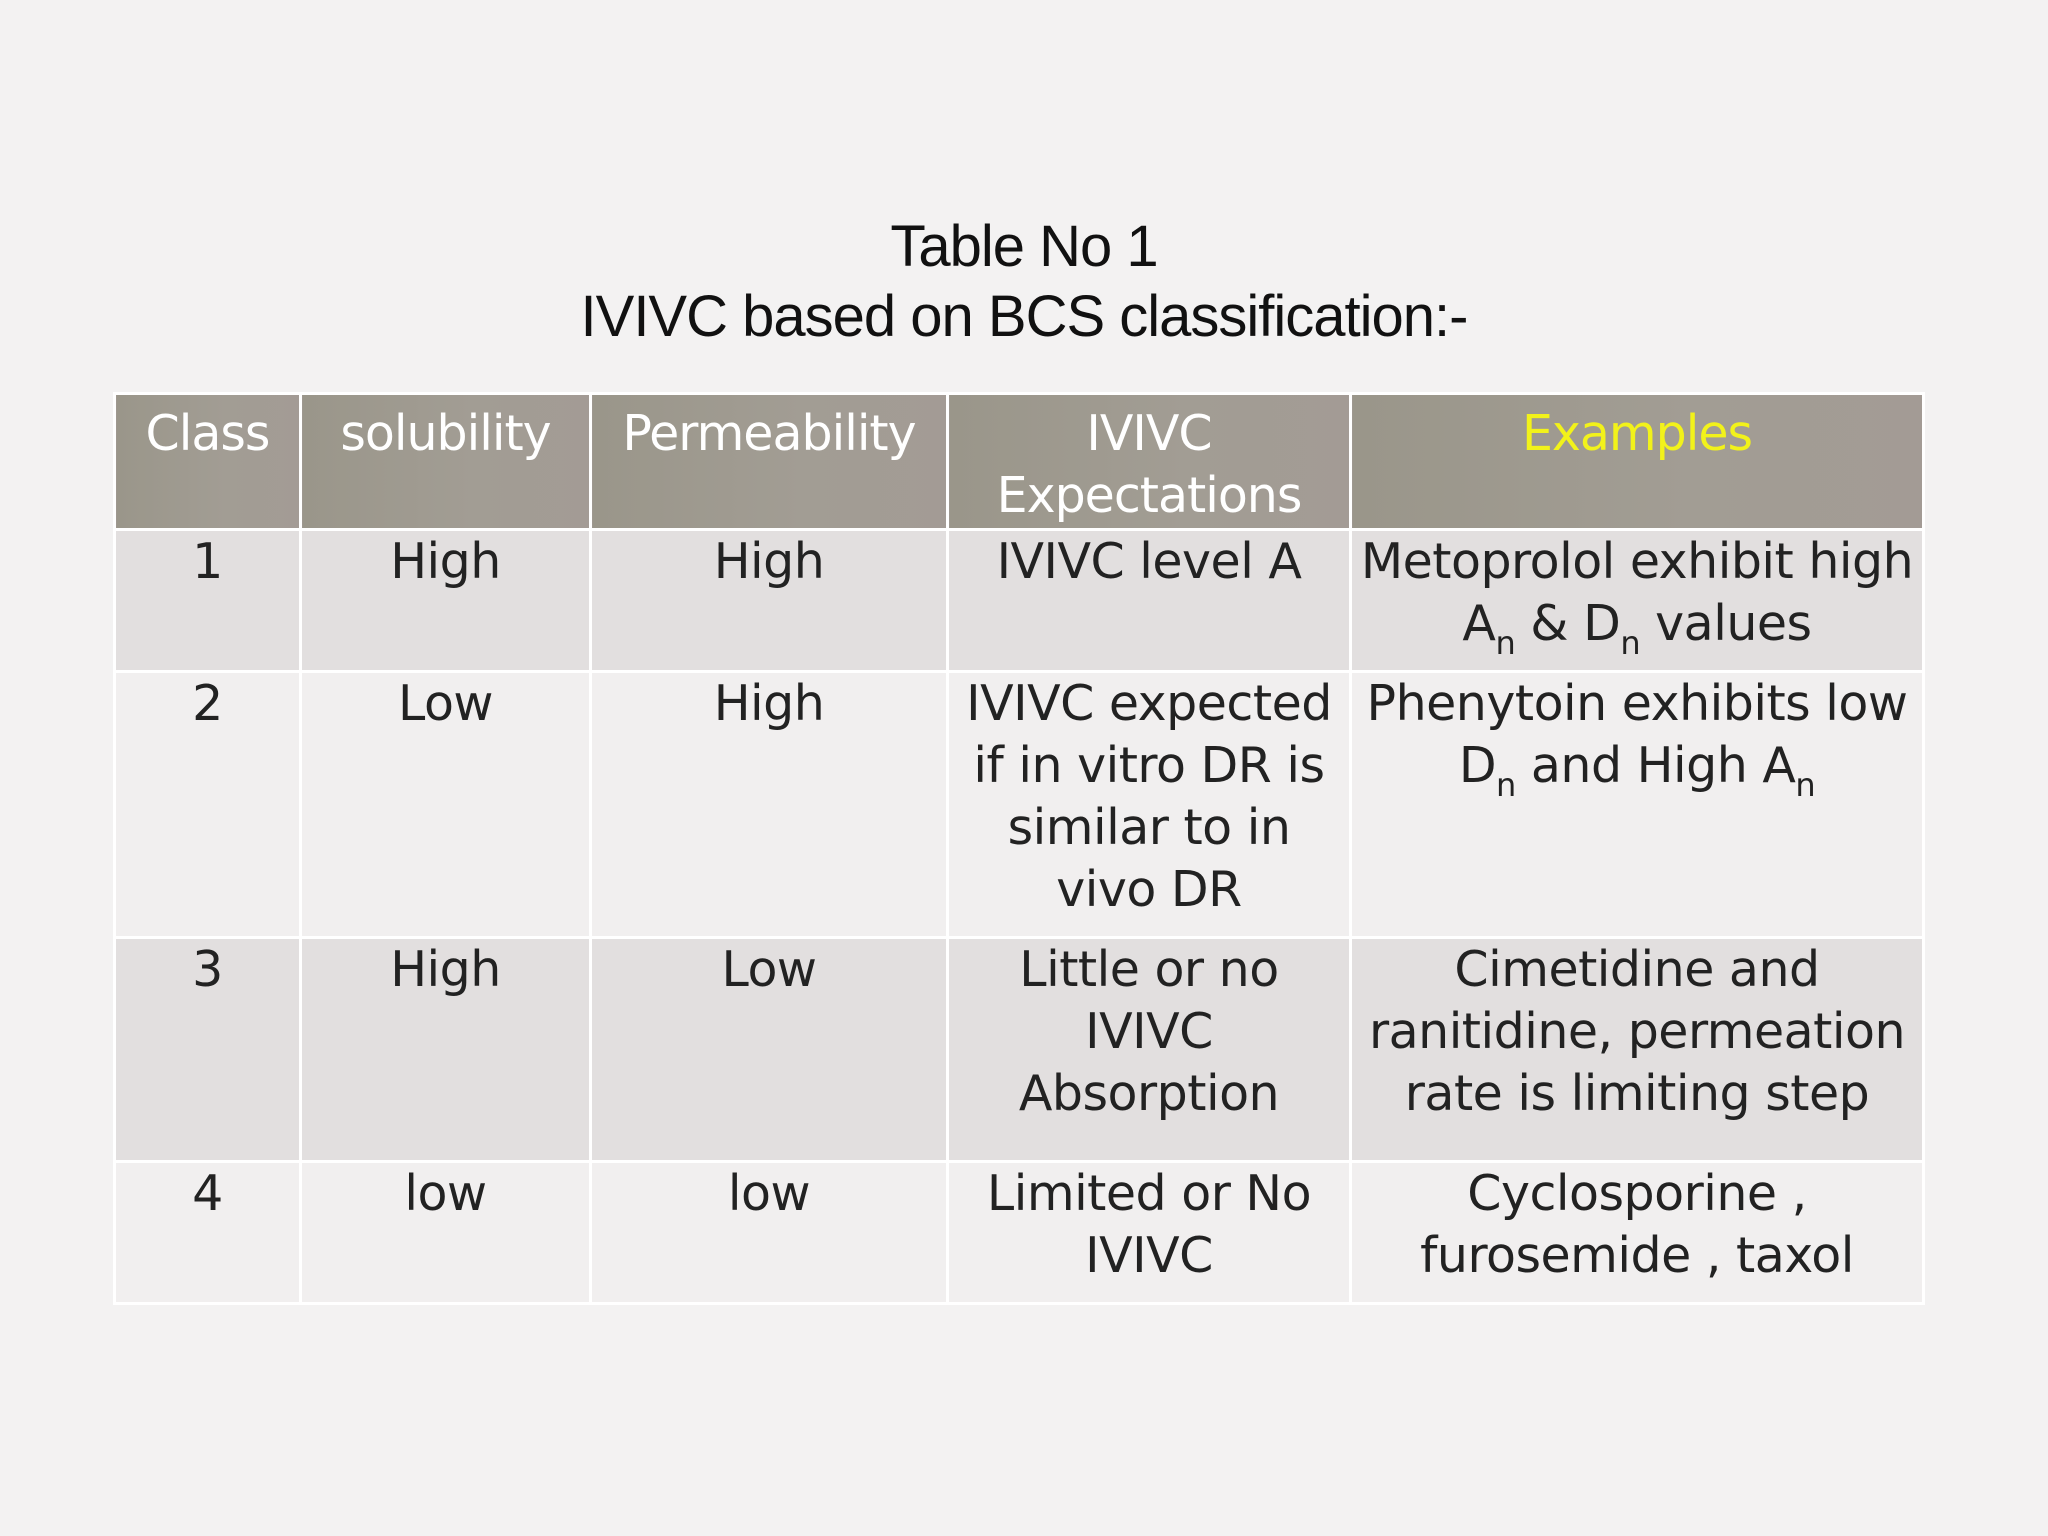  Describe the element at coordinates (1655, 765) in the screenshot. I see `example-text: and High A` at that location.